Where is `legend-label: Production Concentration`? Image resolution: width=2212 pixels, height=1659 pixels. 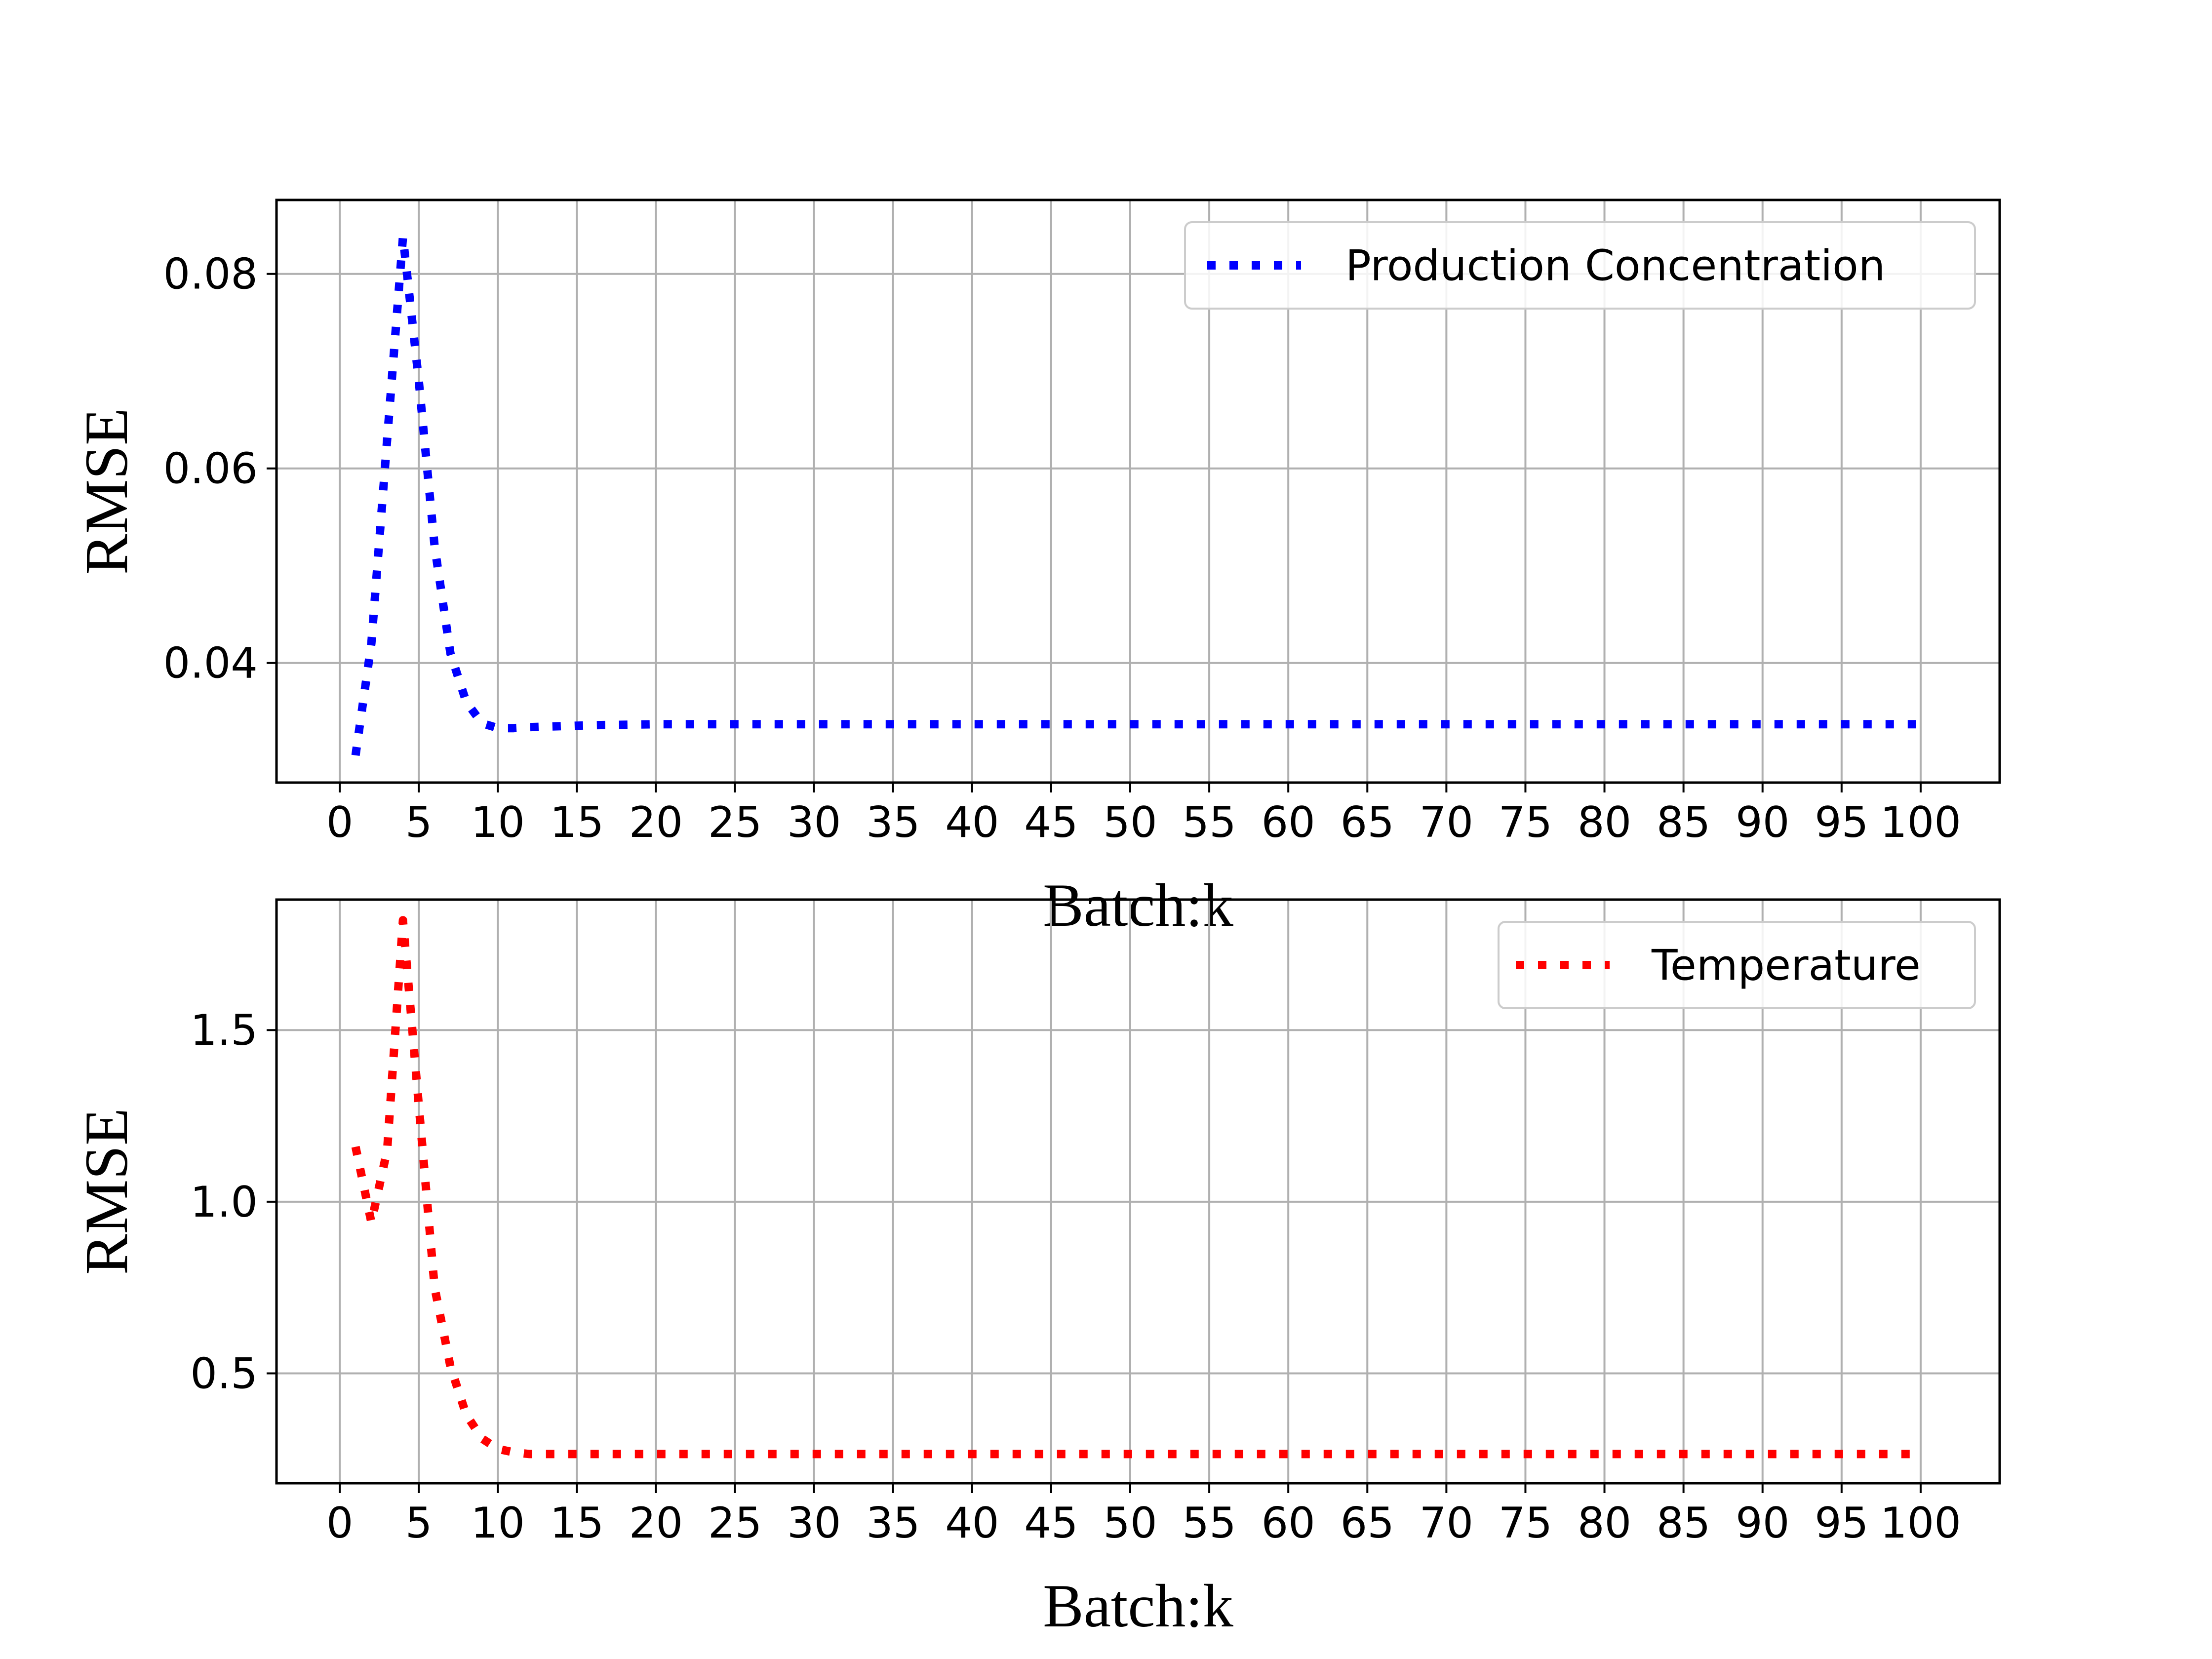 legend-label: Production Concentration is located at coordinates (1615, 266).